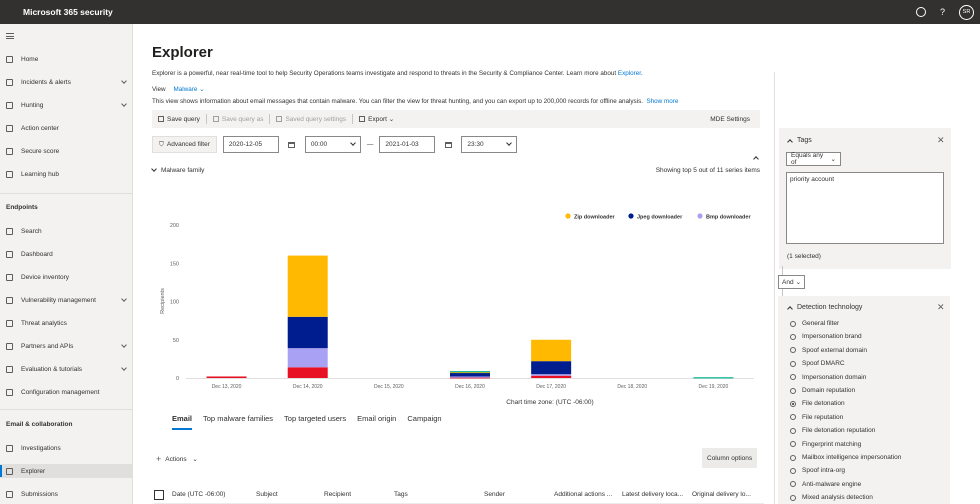 This screenshot has height=504, width=980. What do you see at coordinates (376, 119) in the screenshot?
I see `export-button: Export ⌄` at bounding box center [376, 119].